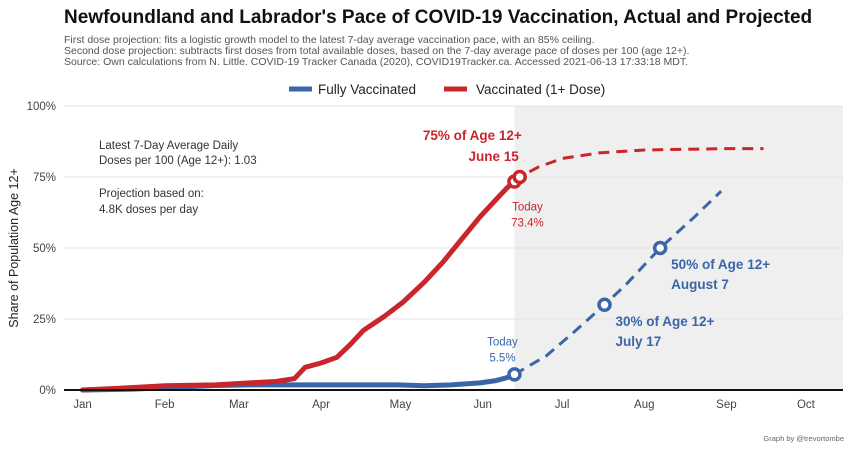 The height and width of the screenshot is (450, 850). What do you see at coordinates (44, 178) in the screenshot?
I see `y-tick-75: 75%` at bounding box center [44, 178].